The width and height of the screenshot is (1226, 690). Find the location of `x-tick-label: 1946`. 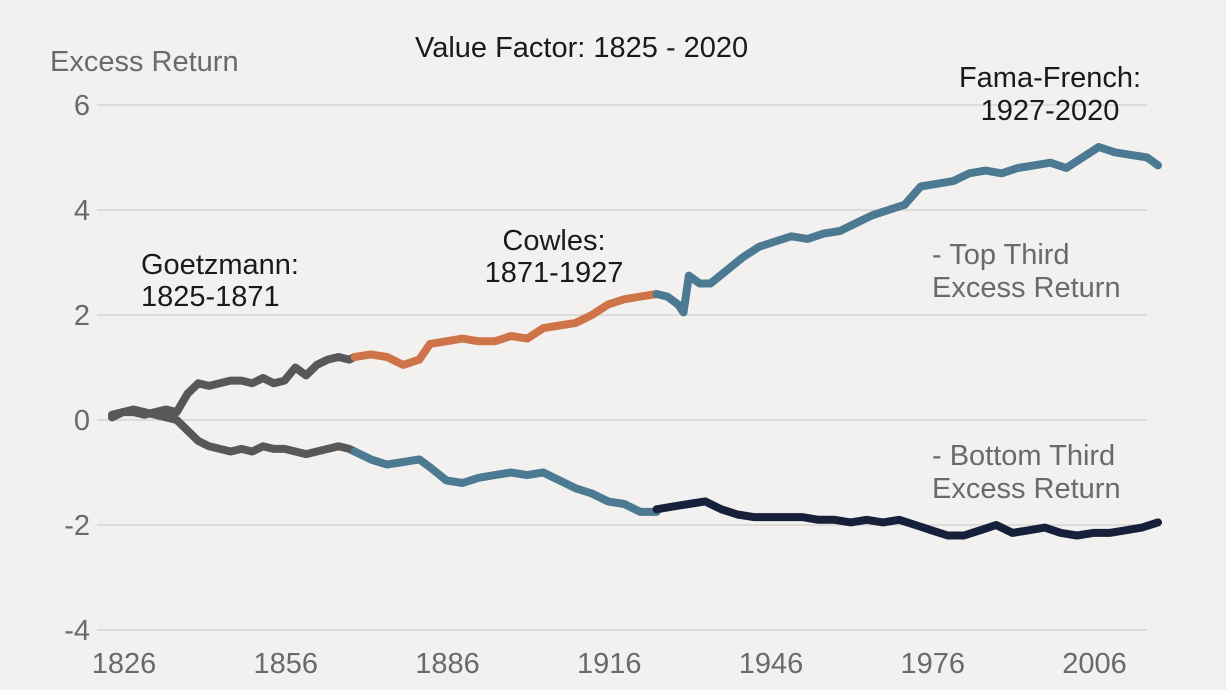

x-tick-label: 1946 is located at coordinates (771, 664).